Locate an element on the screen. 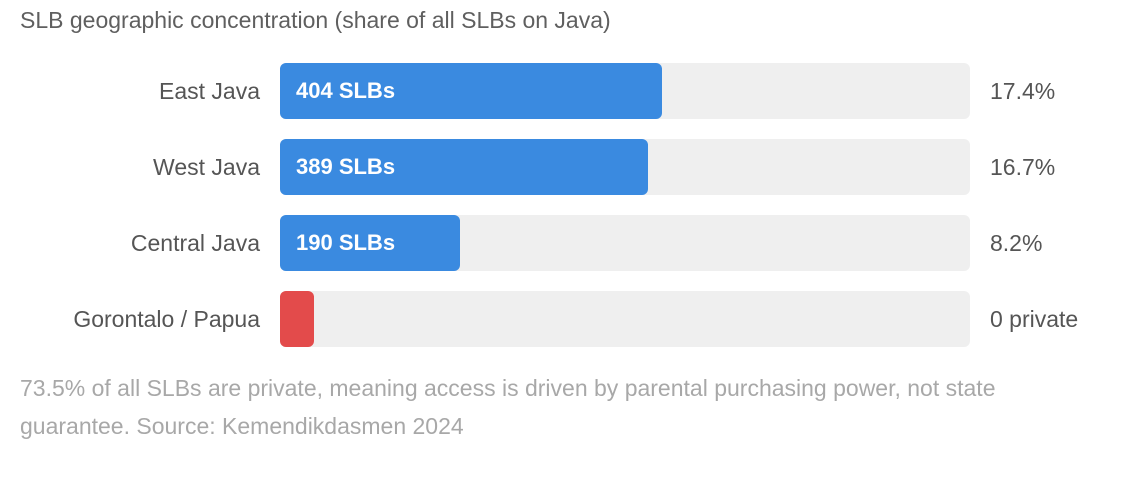 Image resolution: width=1134 pixels, height=478 pixels. value-label: 0 private is located at coordinates (1034, 319).